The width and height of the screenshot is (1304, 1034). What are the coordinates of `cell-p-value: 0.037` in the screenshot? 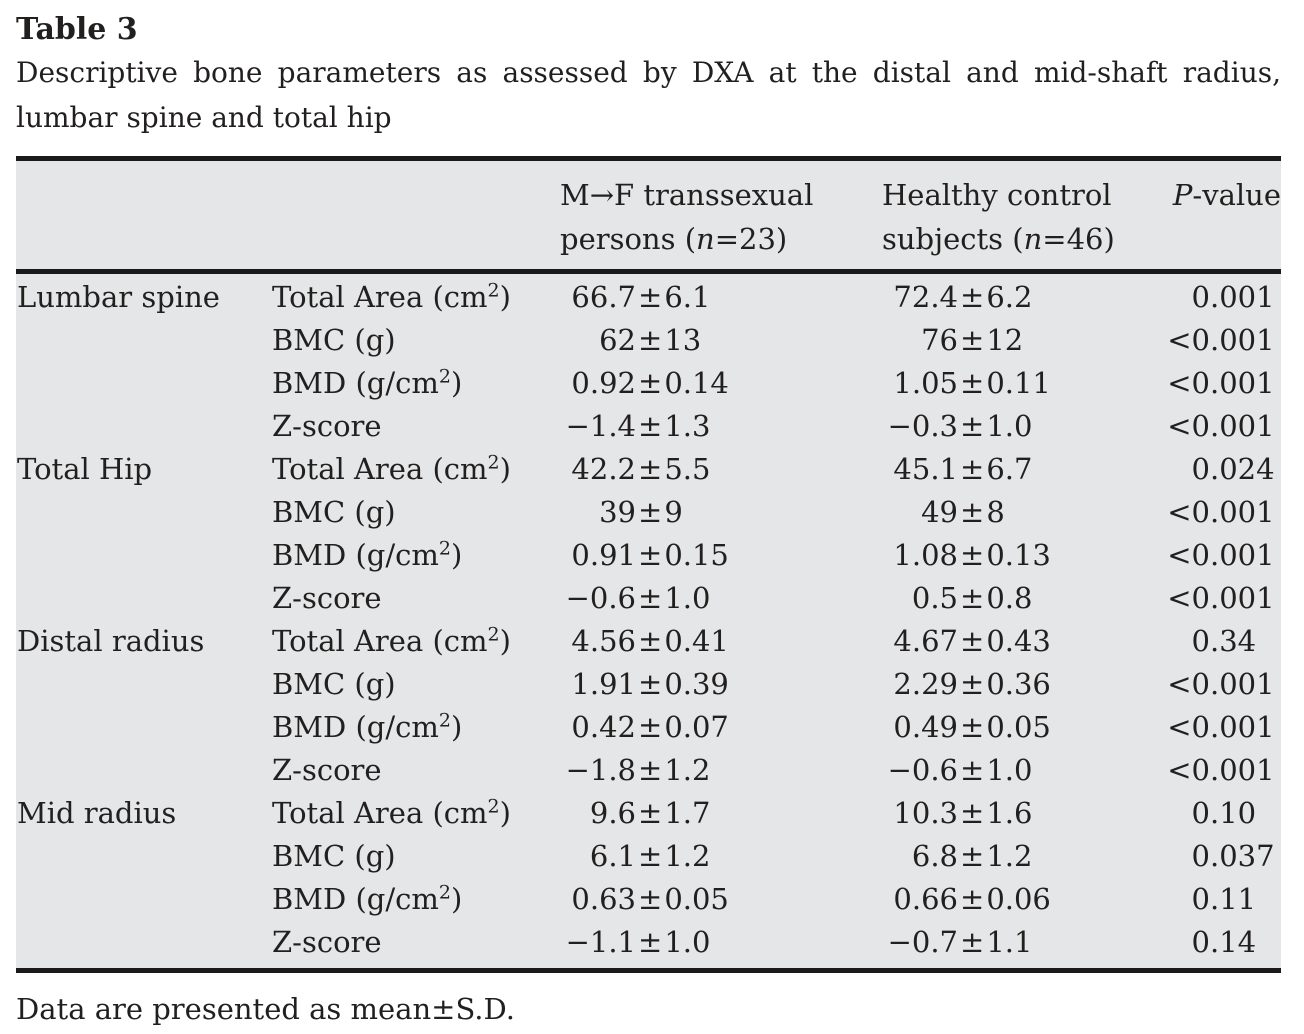 It's located at (1233, 856).